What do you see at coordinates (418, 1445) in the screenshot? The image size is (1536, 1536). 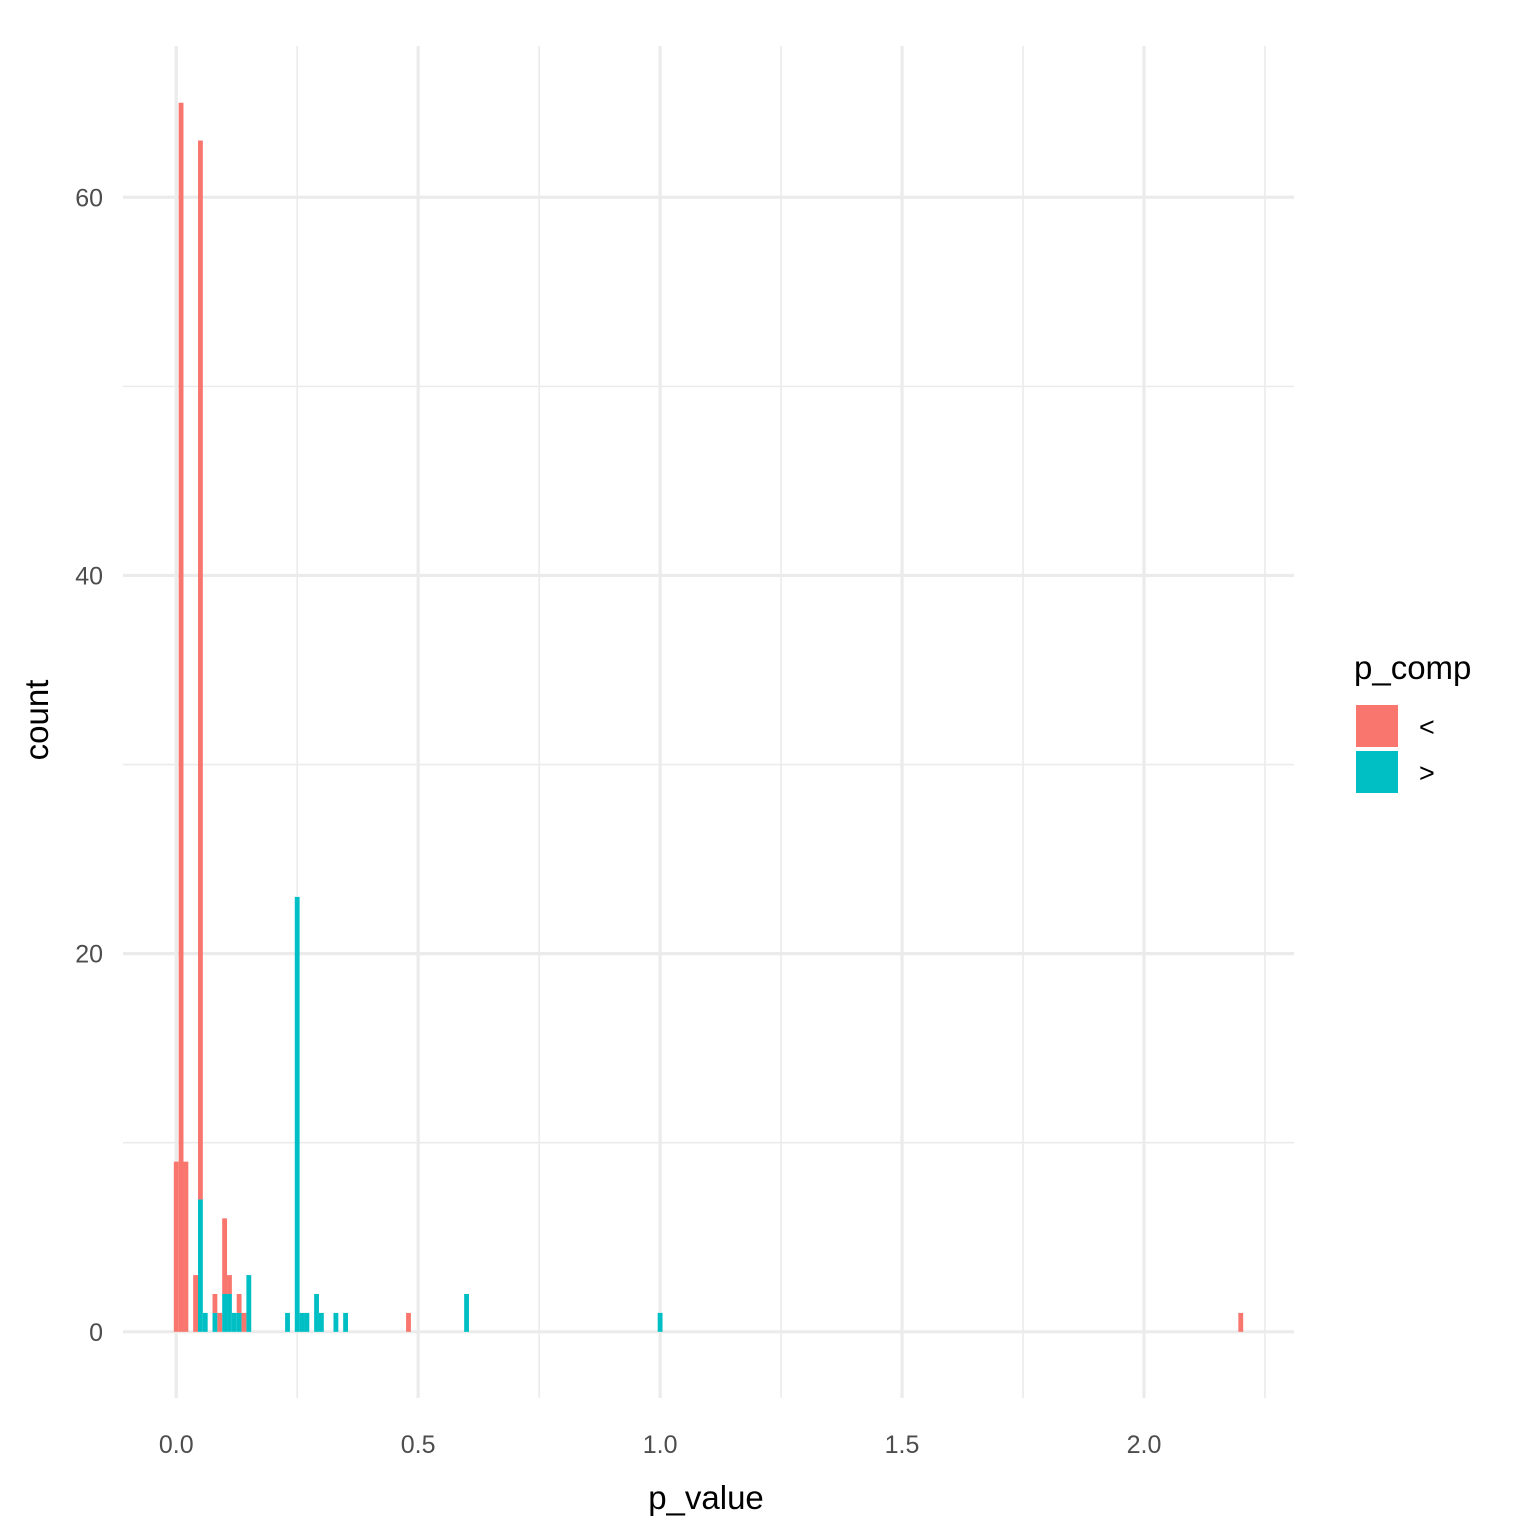 I see `x-tick-label: 0.5` at bounding box center [418, 1445].